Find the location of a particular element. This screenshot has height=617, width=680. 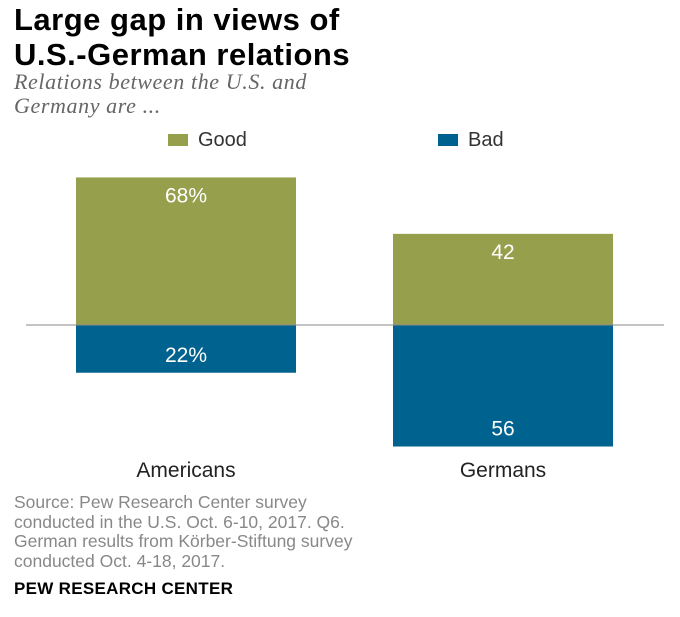

source-line-1: Source: Pew Research Center survey is located at coordinates (160, 502).